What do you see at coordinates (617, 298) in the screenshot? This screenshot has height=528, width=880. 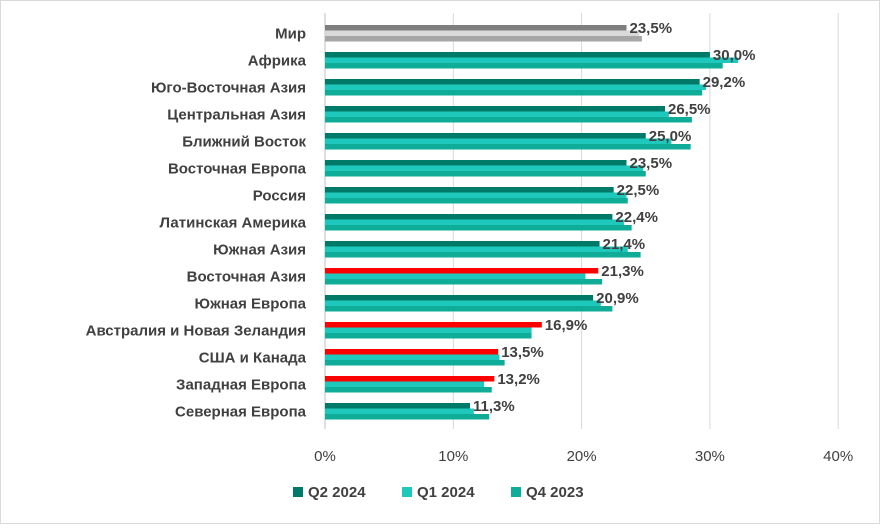 I see `data-label: 20,9%` at bounding box center [617, 298].